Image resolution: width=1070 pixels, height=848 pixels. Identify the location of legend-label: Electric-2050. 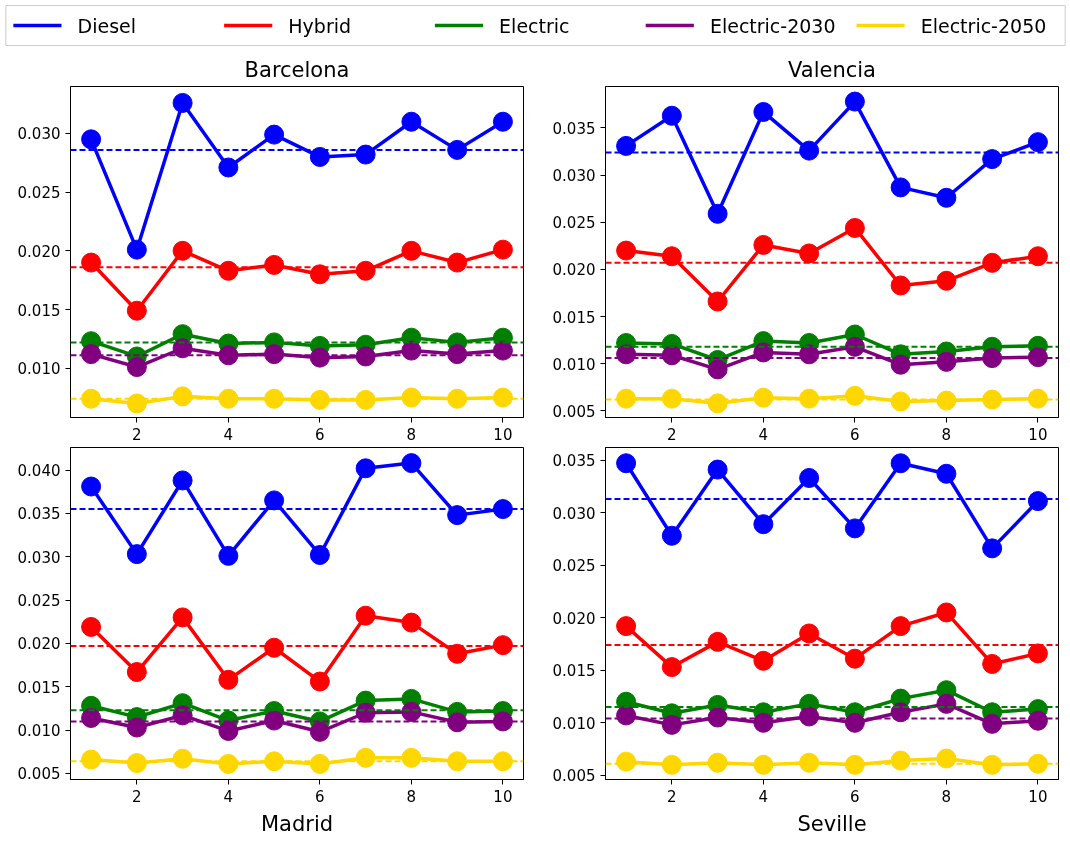
(983, 25).